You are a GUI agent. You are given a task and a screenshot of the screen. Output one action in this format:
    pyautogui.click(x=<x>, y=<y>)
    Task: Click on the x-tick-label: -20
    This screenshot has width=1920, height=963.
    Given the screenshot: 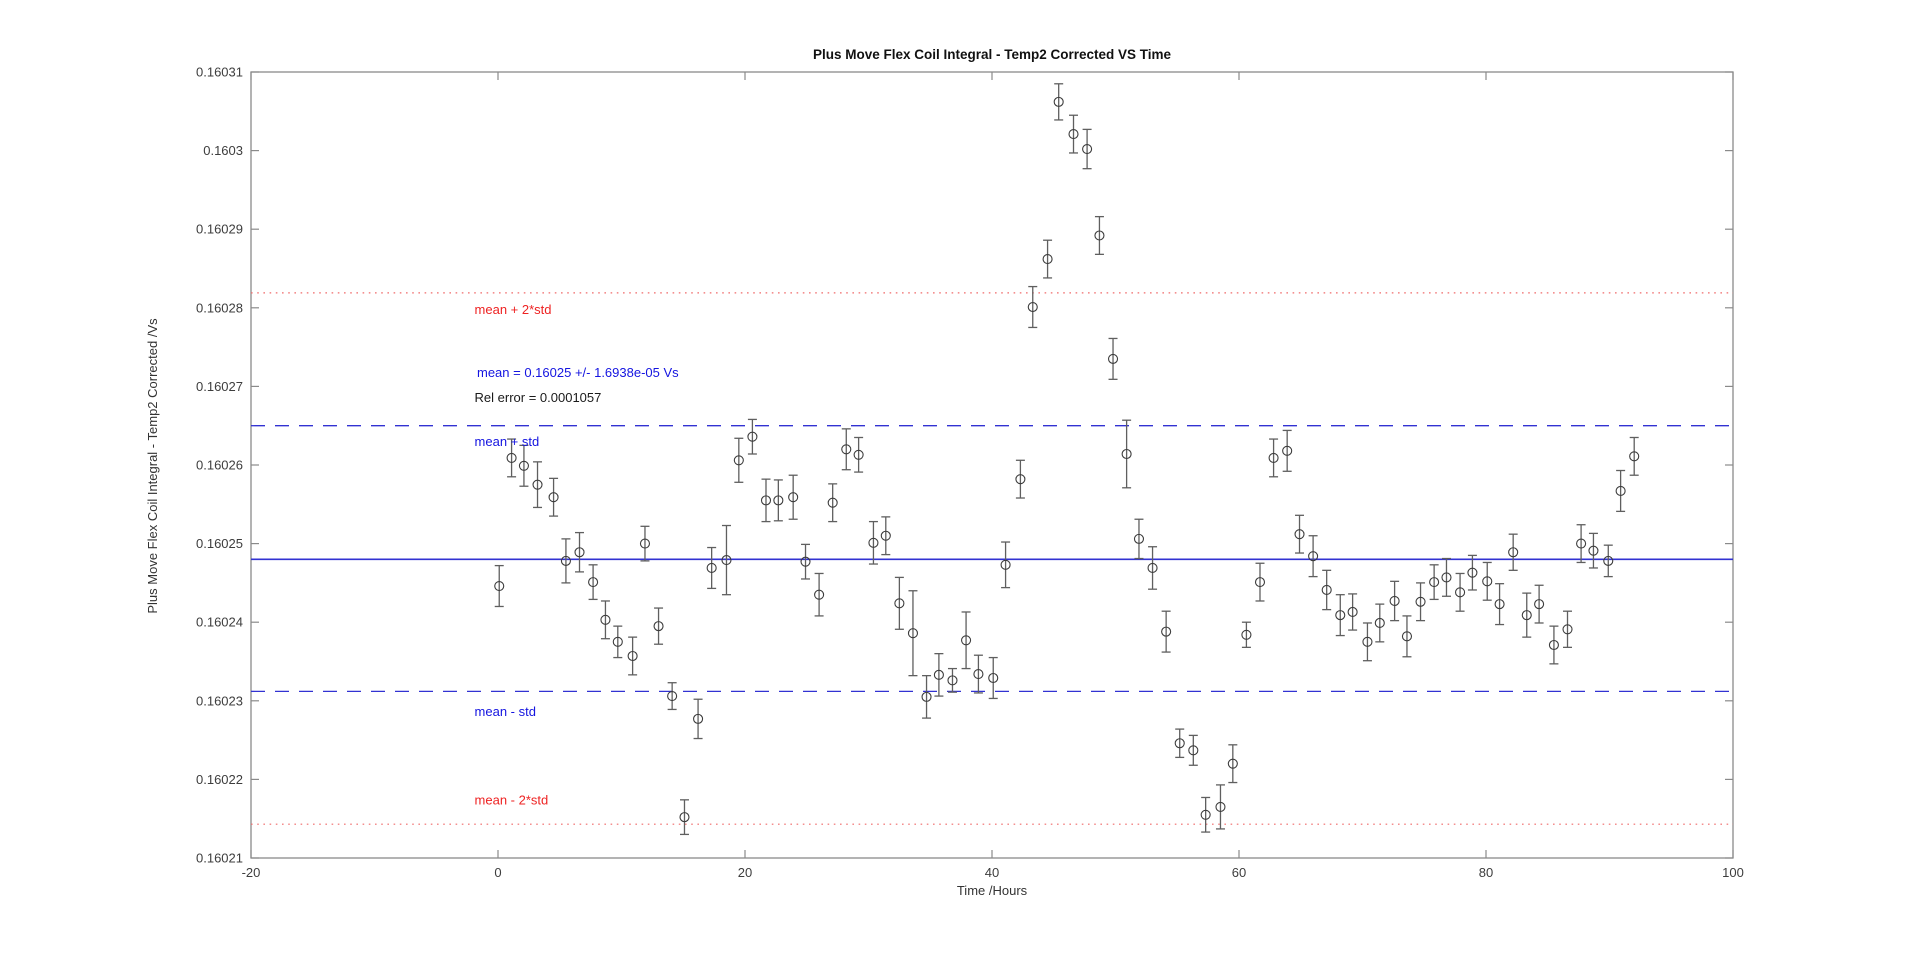 What is the action you would take?
    pyautogui.click(x=251, y=872)
    